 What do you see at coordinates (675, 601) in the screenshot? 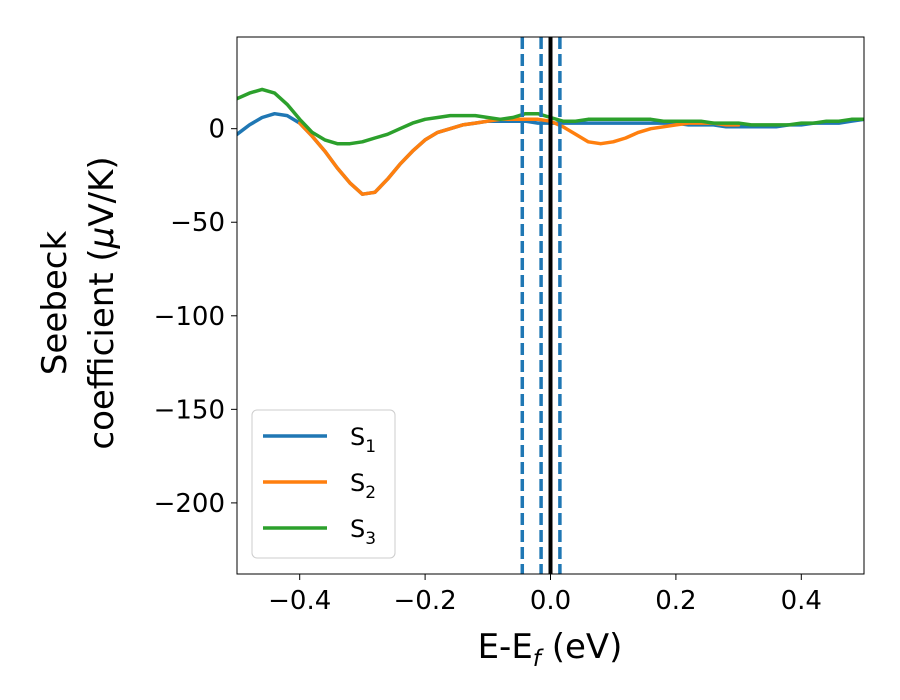
I see `x-tick-label: 0.2` at bounding box center [675, 601].